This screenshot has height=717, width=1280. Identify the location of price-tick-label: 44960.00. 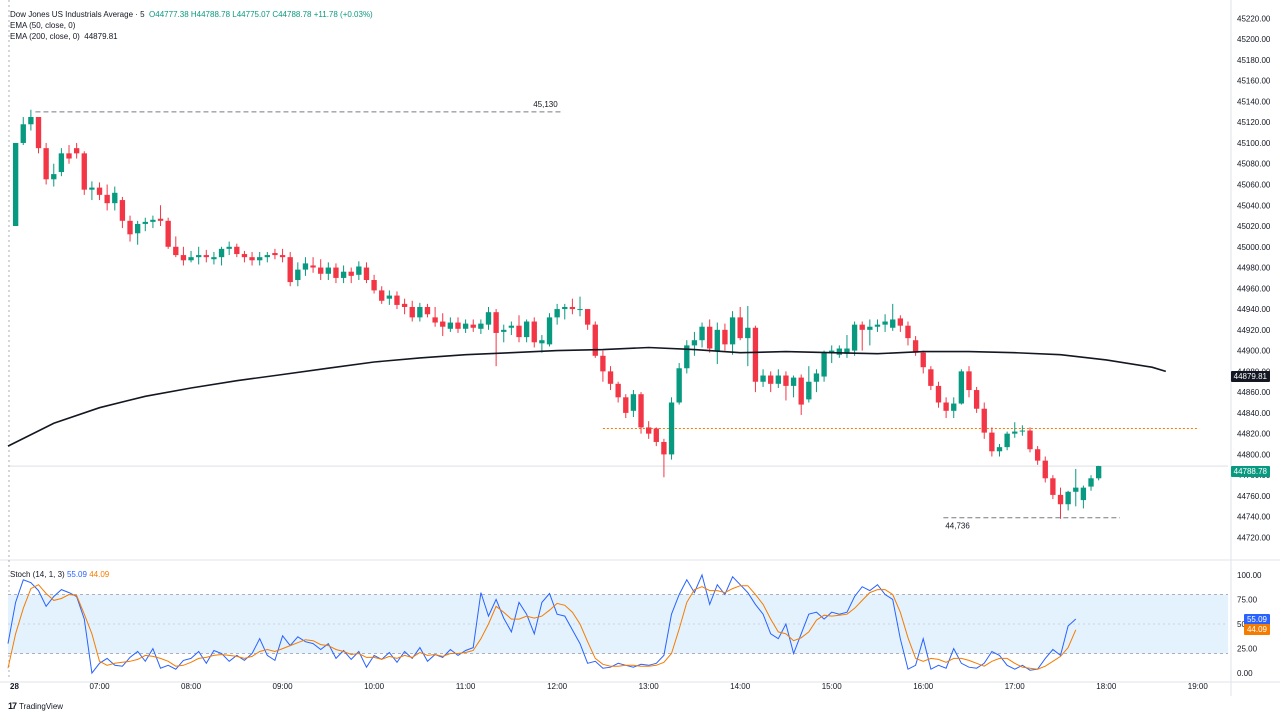
(1254, 288).